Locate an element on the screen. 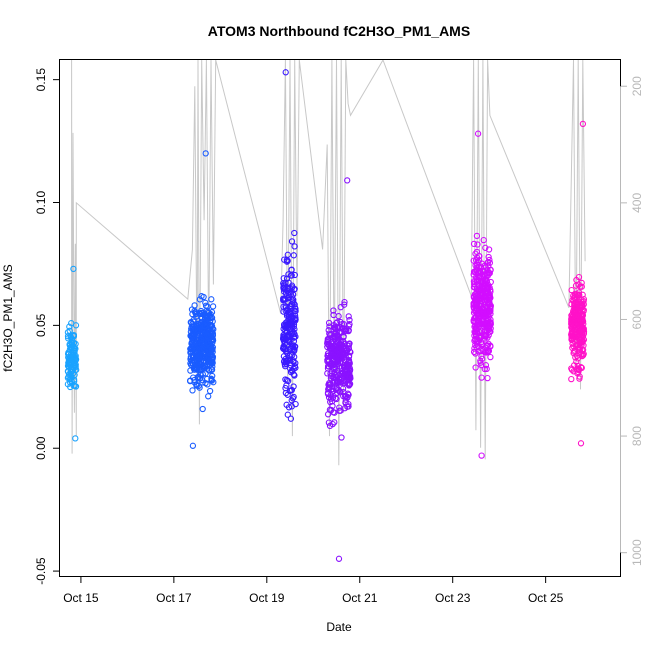  x-tick-label: Oct 21 is located at coordinates (360, 598).